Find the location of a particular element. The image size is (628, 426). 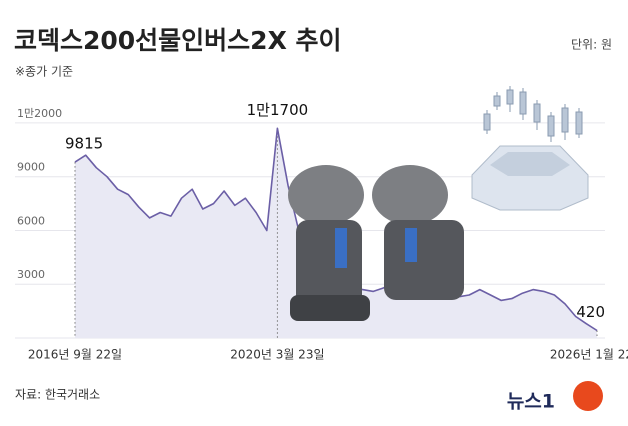

note: ※종가 기준 is located at coordinates (44, 72).